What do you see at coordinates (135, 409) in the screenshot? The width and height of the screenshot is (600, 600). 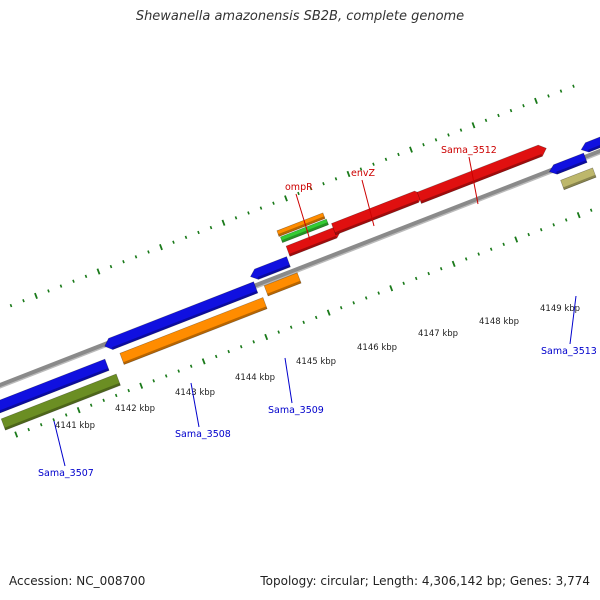 I see `tick-label: 4142 kbp` at bounding box center [135, 409].